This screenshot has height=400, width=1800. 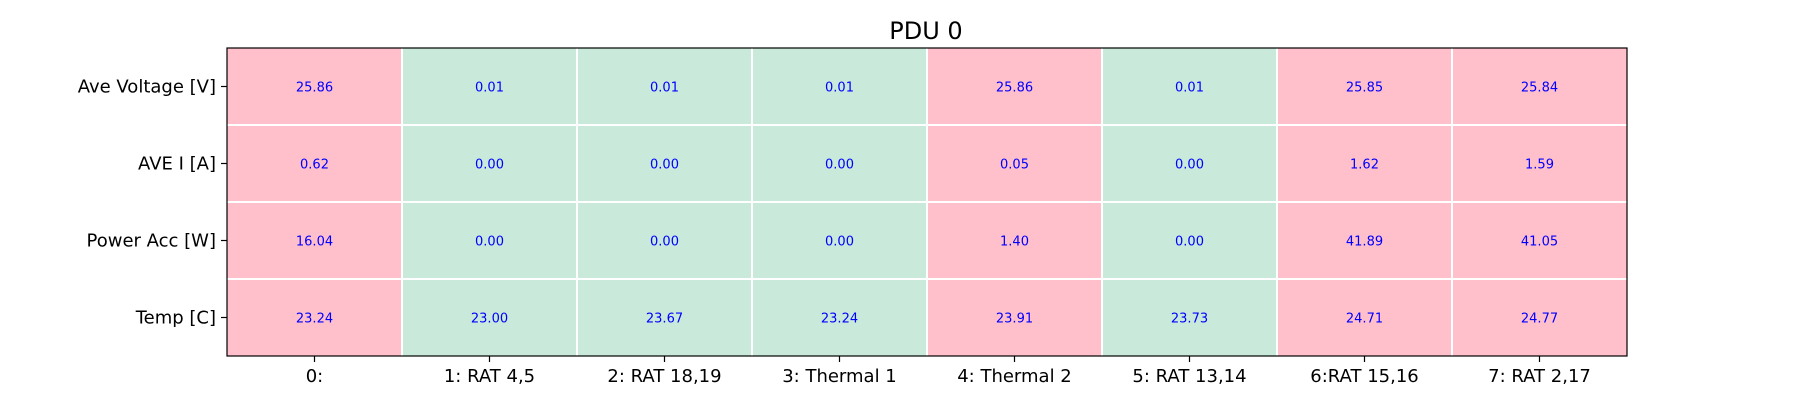 I want to click on column-tick-label: 6:RAT 15,16, so click(x=1364, y=376).